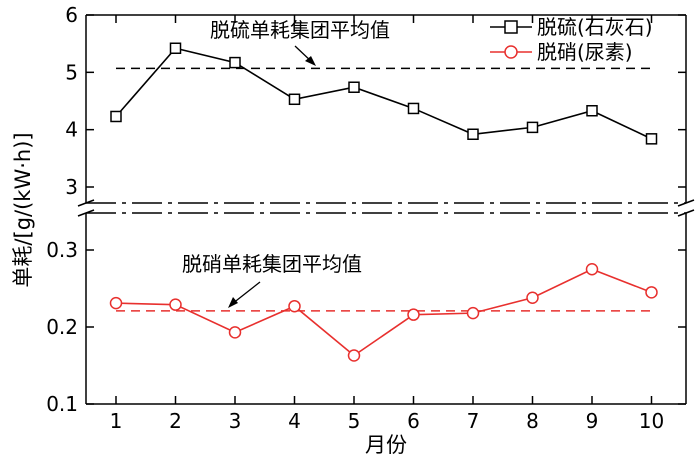 This screenshot has width=700, height=466. I want to click on denitration-arrow-head, so click(233, 302).